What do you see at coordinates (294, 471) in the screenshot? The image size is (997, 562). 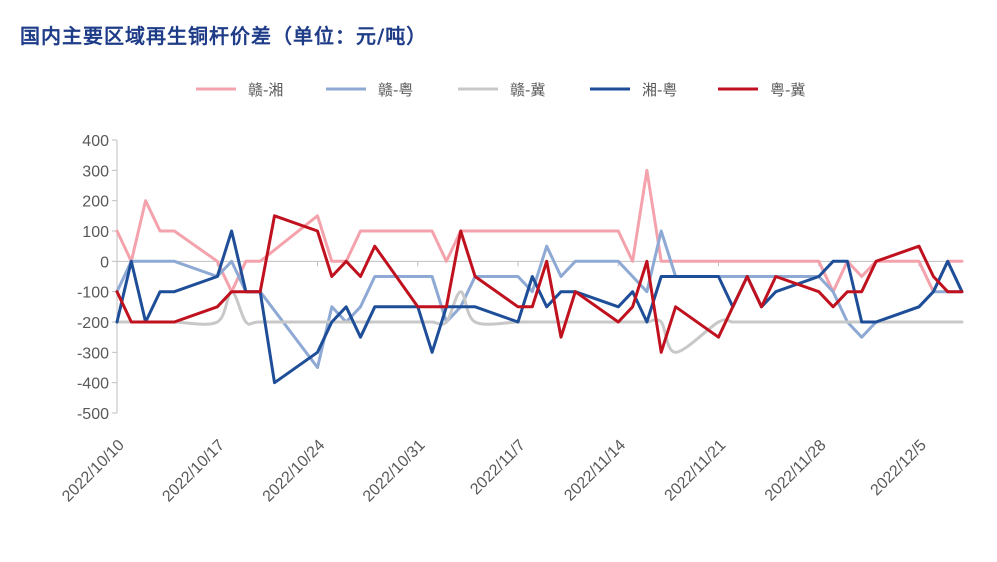 I see `x-tick-label: 2022/10/24` at bounding box center [294, 471].